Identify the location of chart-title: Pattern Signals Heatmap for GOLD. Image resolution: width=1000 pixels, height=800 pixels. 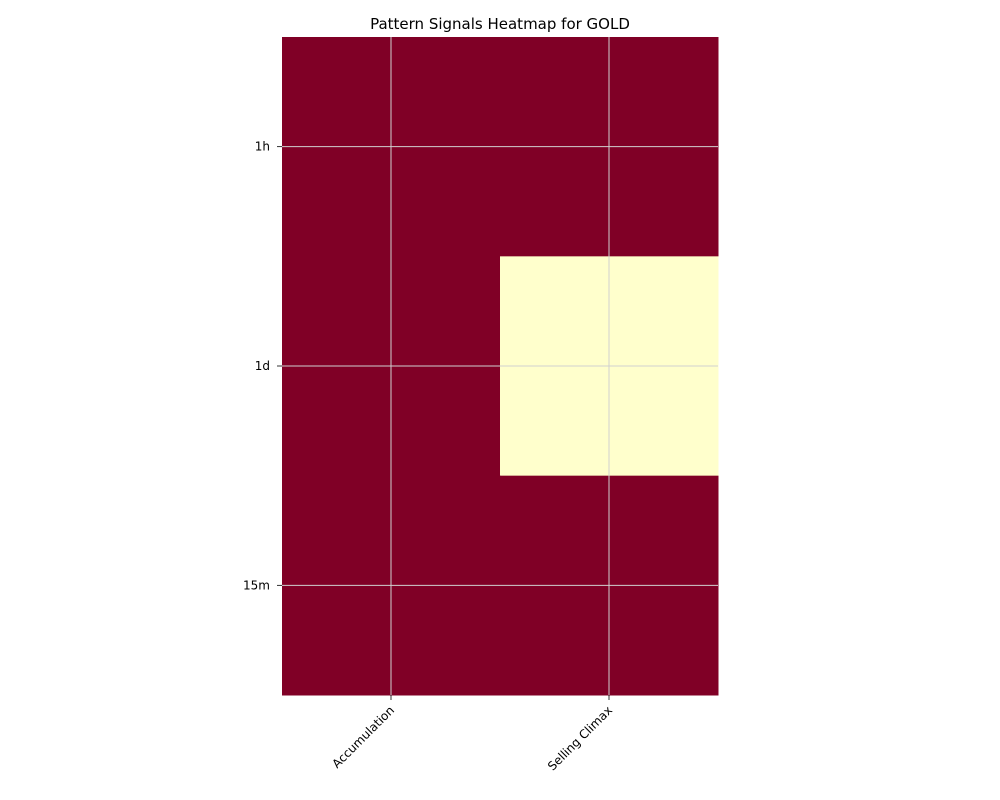
(500, 24).